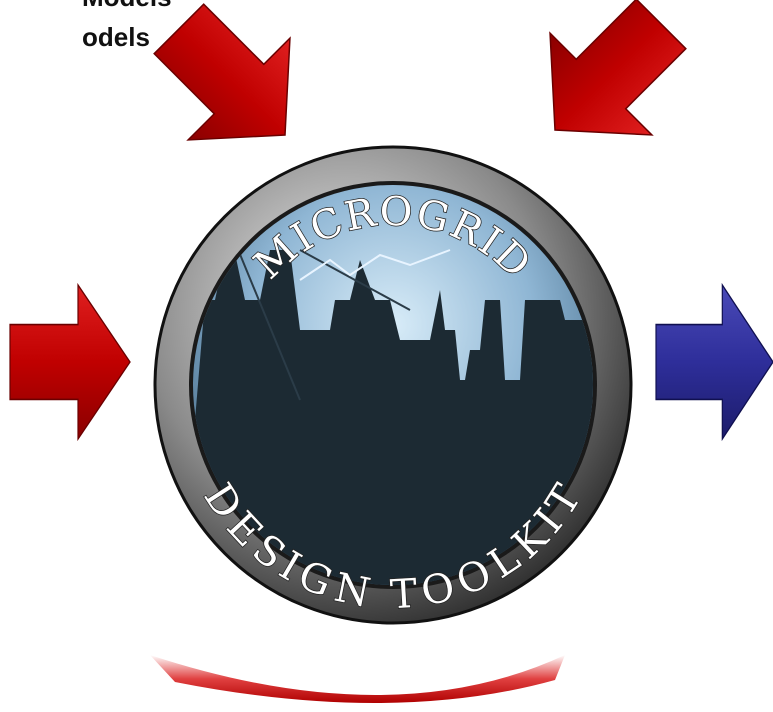  I want to click on output-arrow, so click(714, 362).